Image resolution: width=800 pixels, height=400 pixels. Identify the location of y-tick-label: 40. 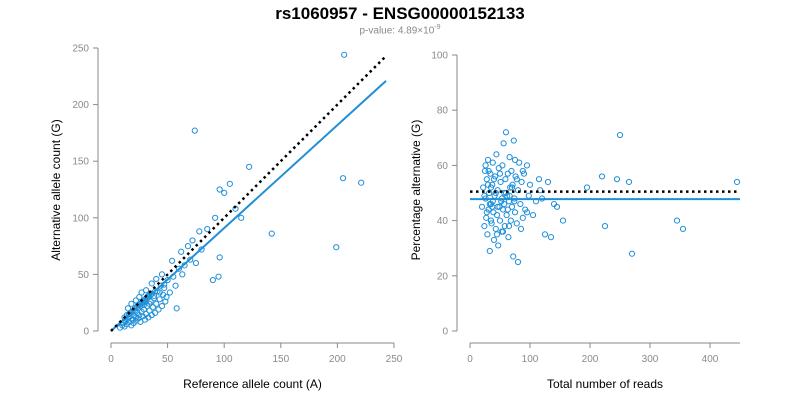
(443, 221).